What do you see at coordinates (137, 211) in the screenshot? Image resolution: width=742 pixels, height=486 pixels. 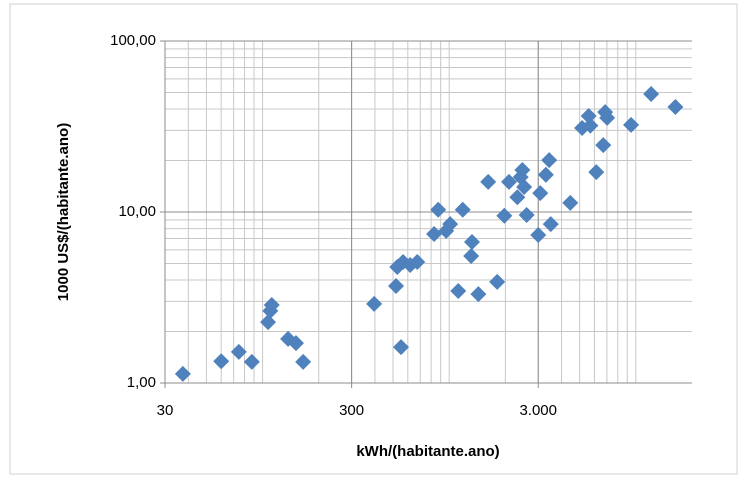 I see `y-tick-label: 10,00` at bounding box center [137, 211].